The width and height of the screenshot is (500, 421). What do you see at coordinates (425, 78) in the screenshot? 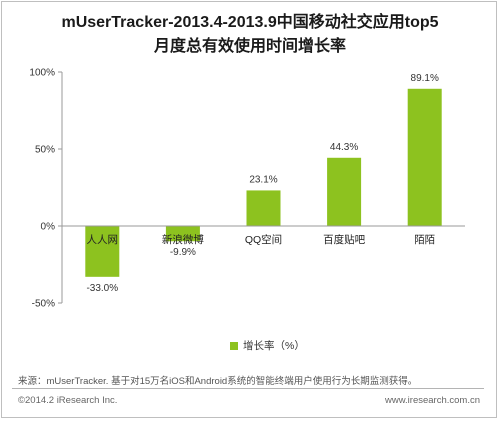
I see `data-label: 89.1%` at bounding box center [425, 78].